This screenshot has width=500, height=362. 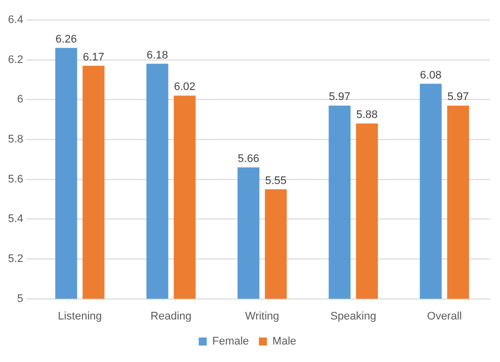 What do you see at coordinates (93, 57) in the screenshot?
I see `data-label: 6.17` at bounding box center [93, 57].